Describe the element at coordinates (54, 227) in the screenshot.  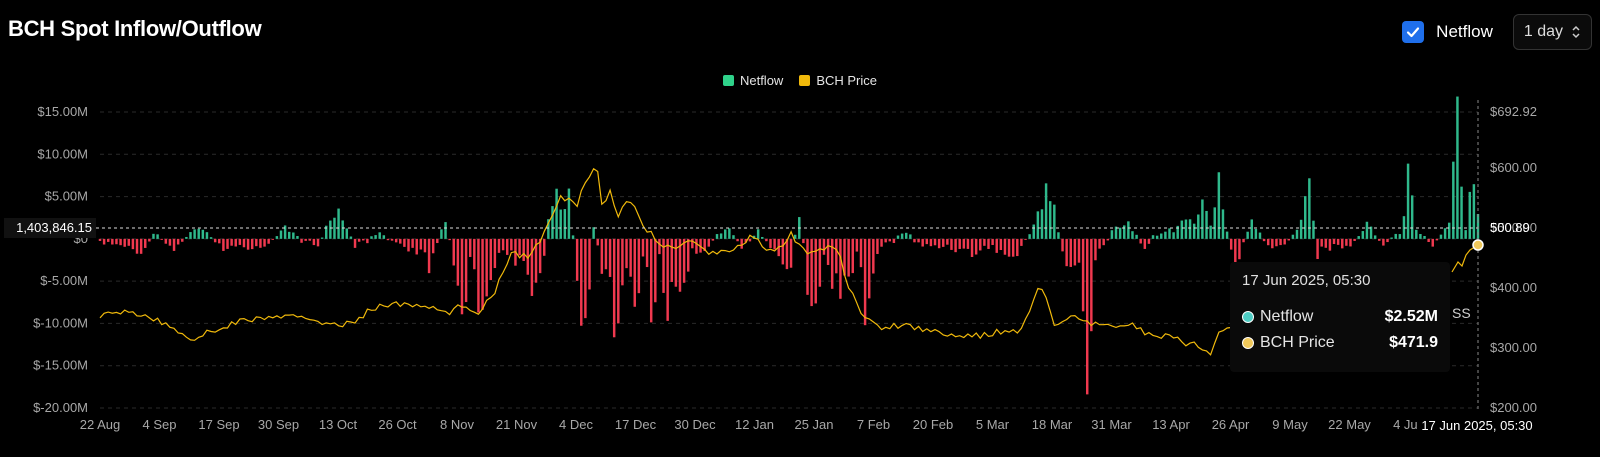
I see `crosshair-left-label: 1,403,846.15` at that location.